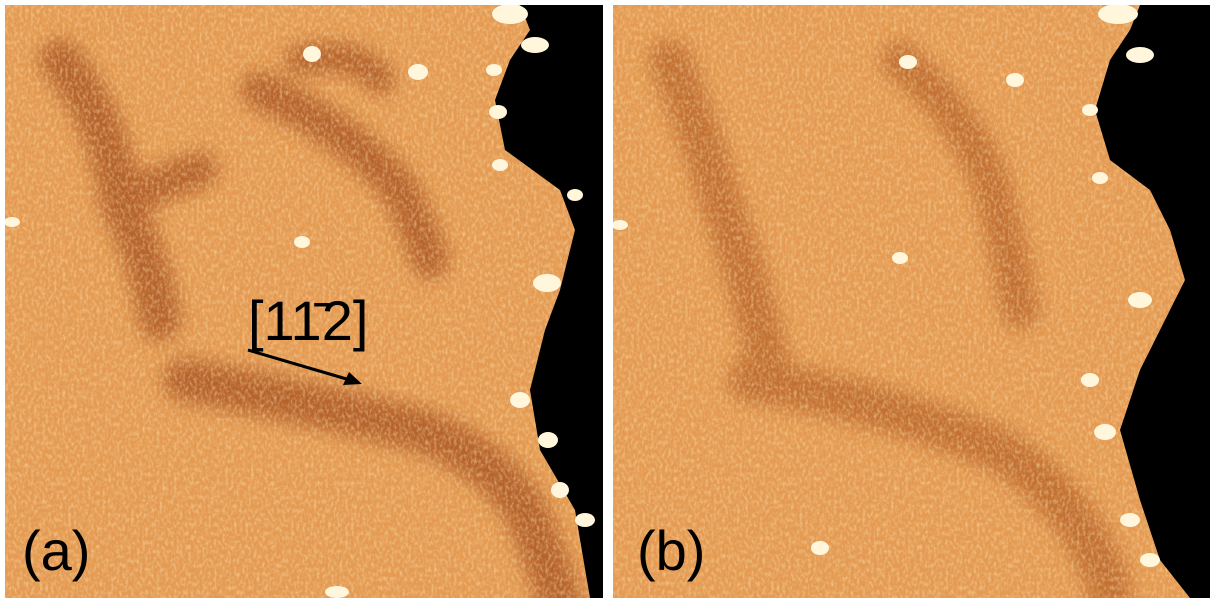 The image size is (1213, 601). I want to click on panel-b-void, so click(1152, 301).